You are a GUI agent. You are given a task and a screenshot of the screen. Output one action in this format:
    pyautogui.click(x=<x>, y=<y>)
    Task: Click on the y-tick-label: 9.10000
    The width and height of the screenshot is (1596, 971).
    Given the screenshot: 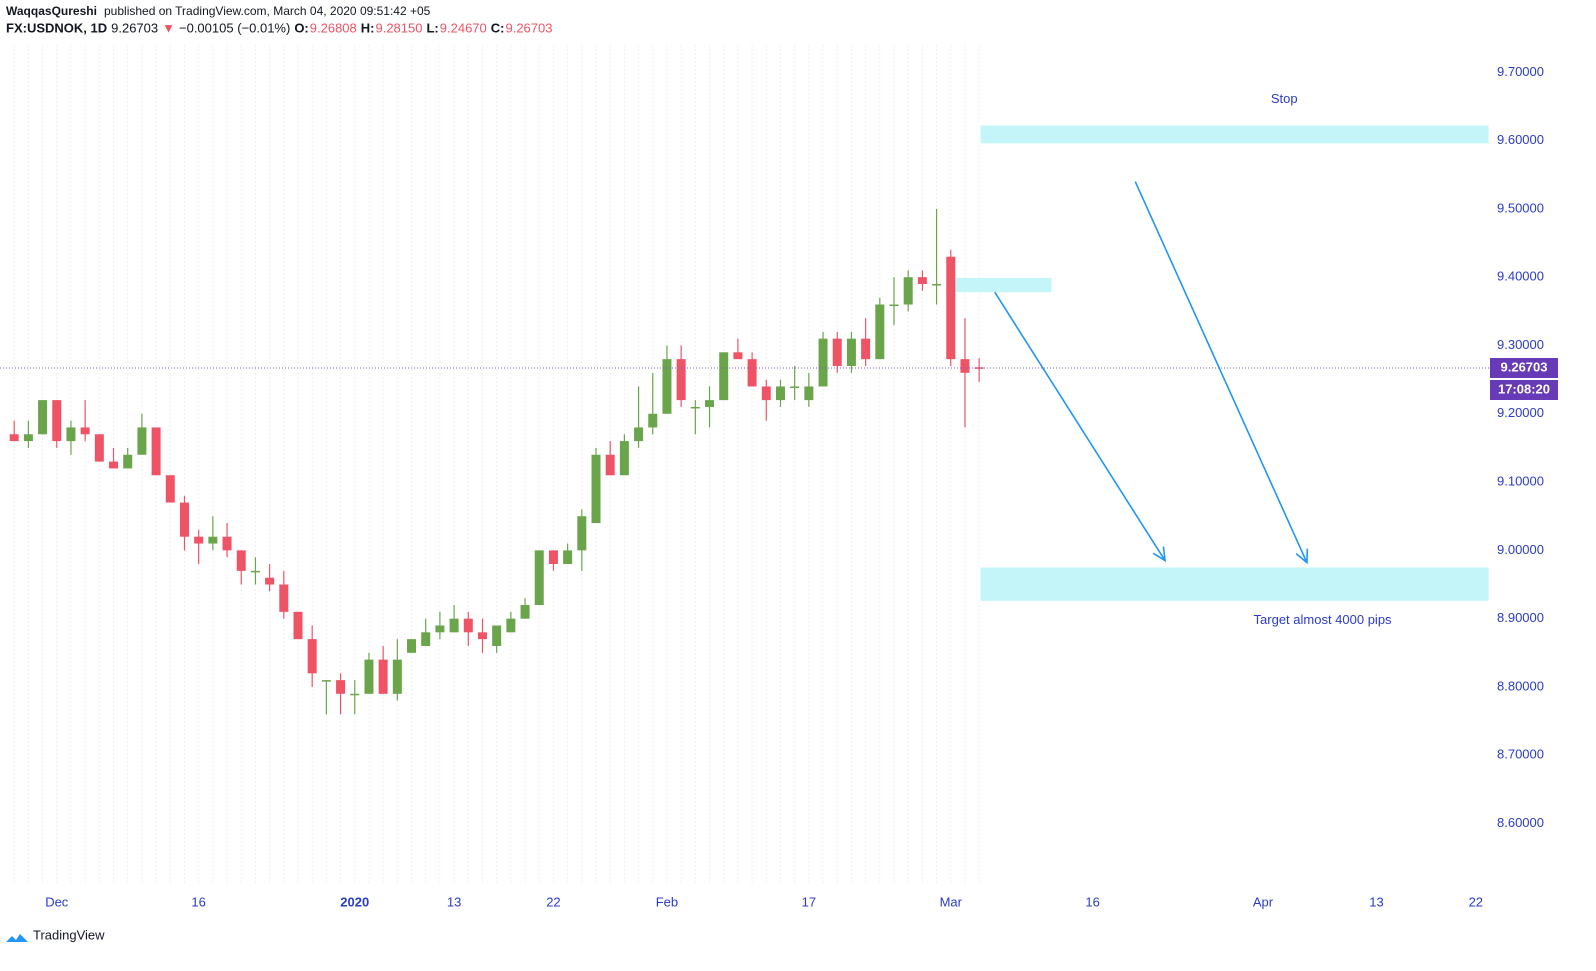 What is the action you would take?
    pyautogui.click(x=1520, y=481)
    